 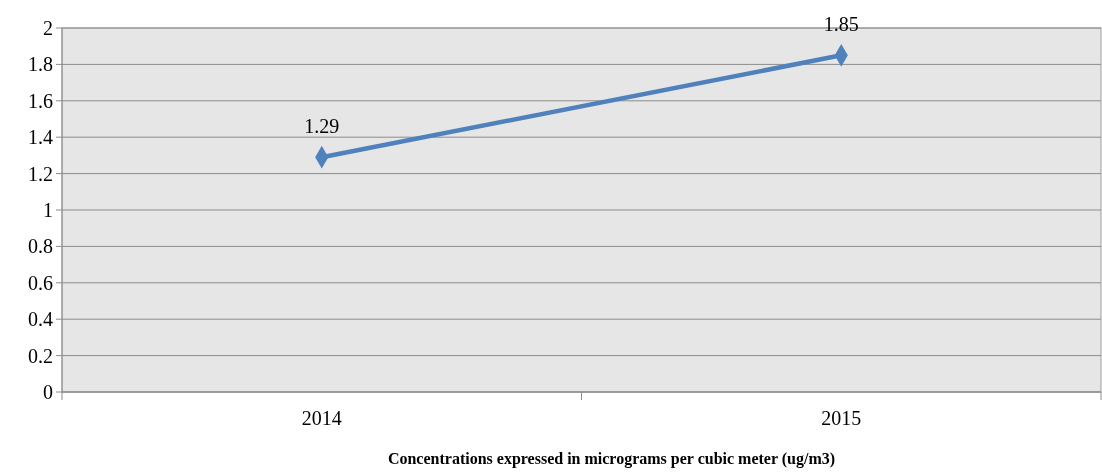 I want to click on y-tick-label: 0, so click(x=48, y=392).